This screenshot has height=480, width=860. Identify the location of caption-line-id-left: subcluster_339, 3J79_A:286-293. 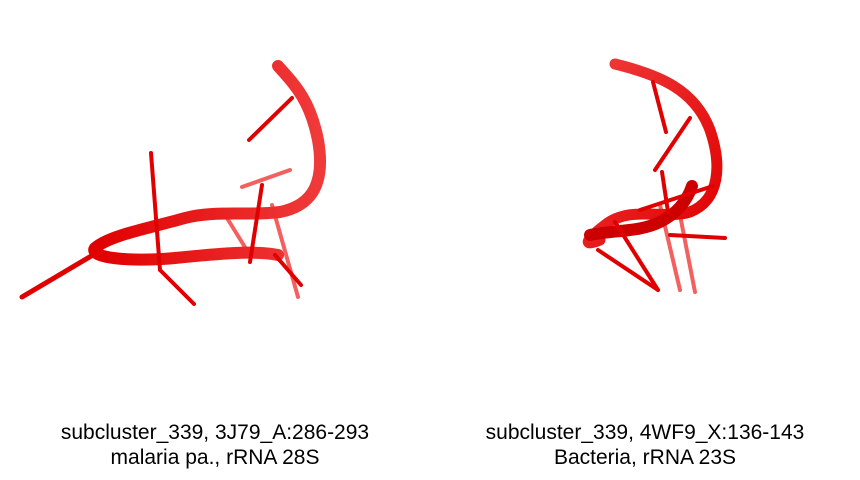
(215, 432).